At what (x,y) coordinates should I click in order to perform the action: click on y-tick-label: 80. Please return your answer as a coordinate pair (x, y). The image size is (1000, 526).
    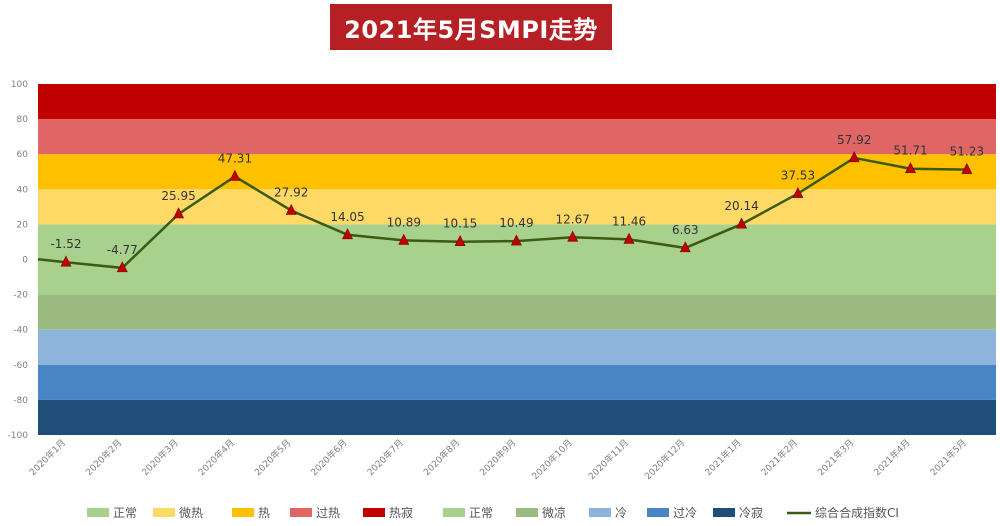
    Looking at the image, I should click on (23, 120).